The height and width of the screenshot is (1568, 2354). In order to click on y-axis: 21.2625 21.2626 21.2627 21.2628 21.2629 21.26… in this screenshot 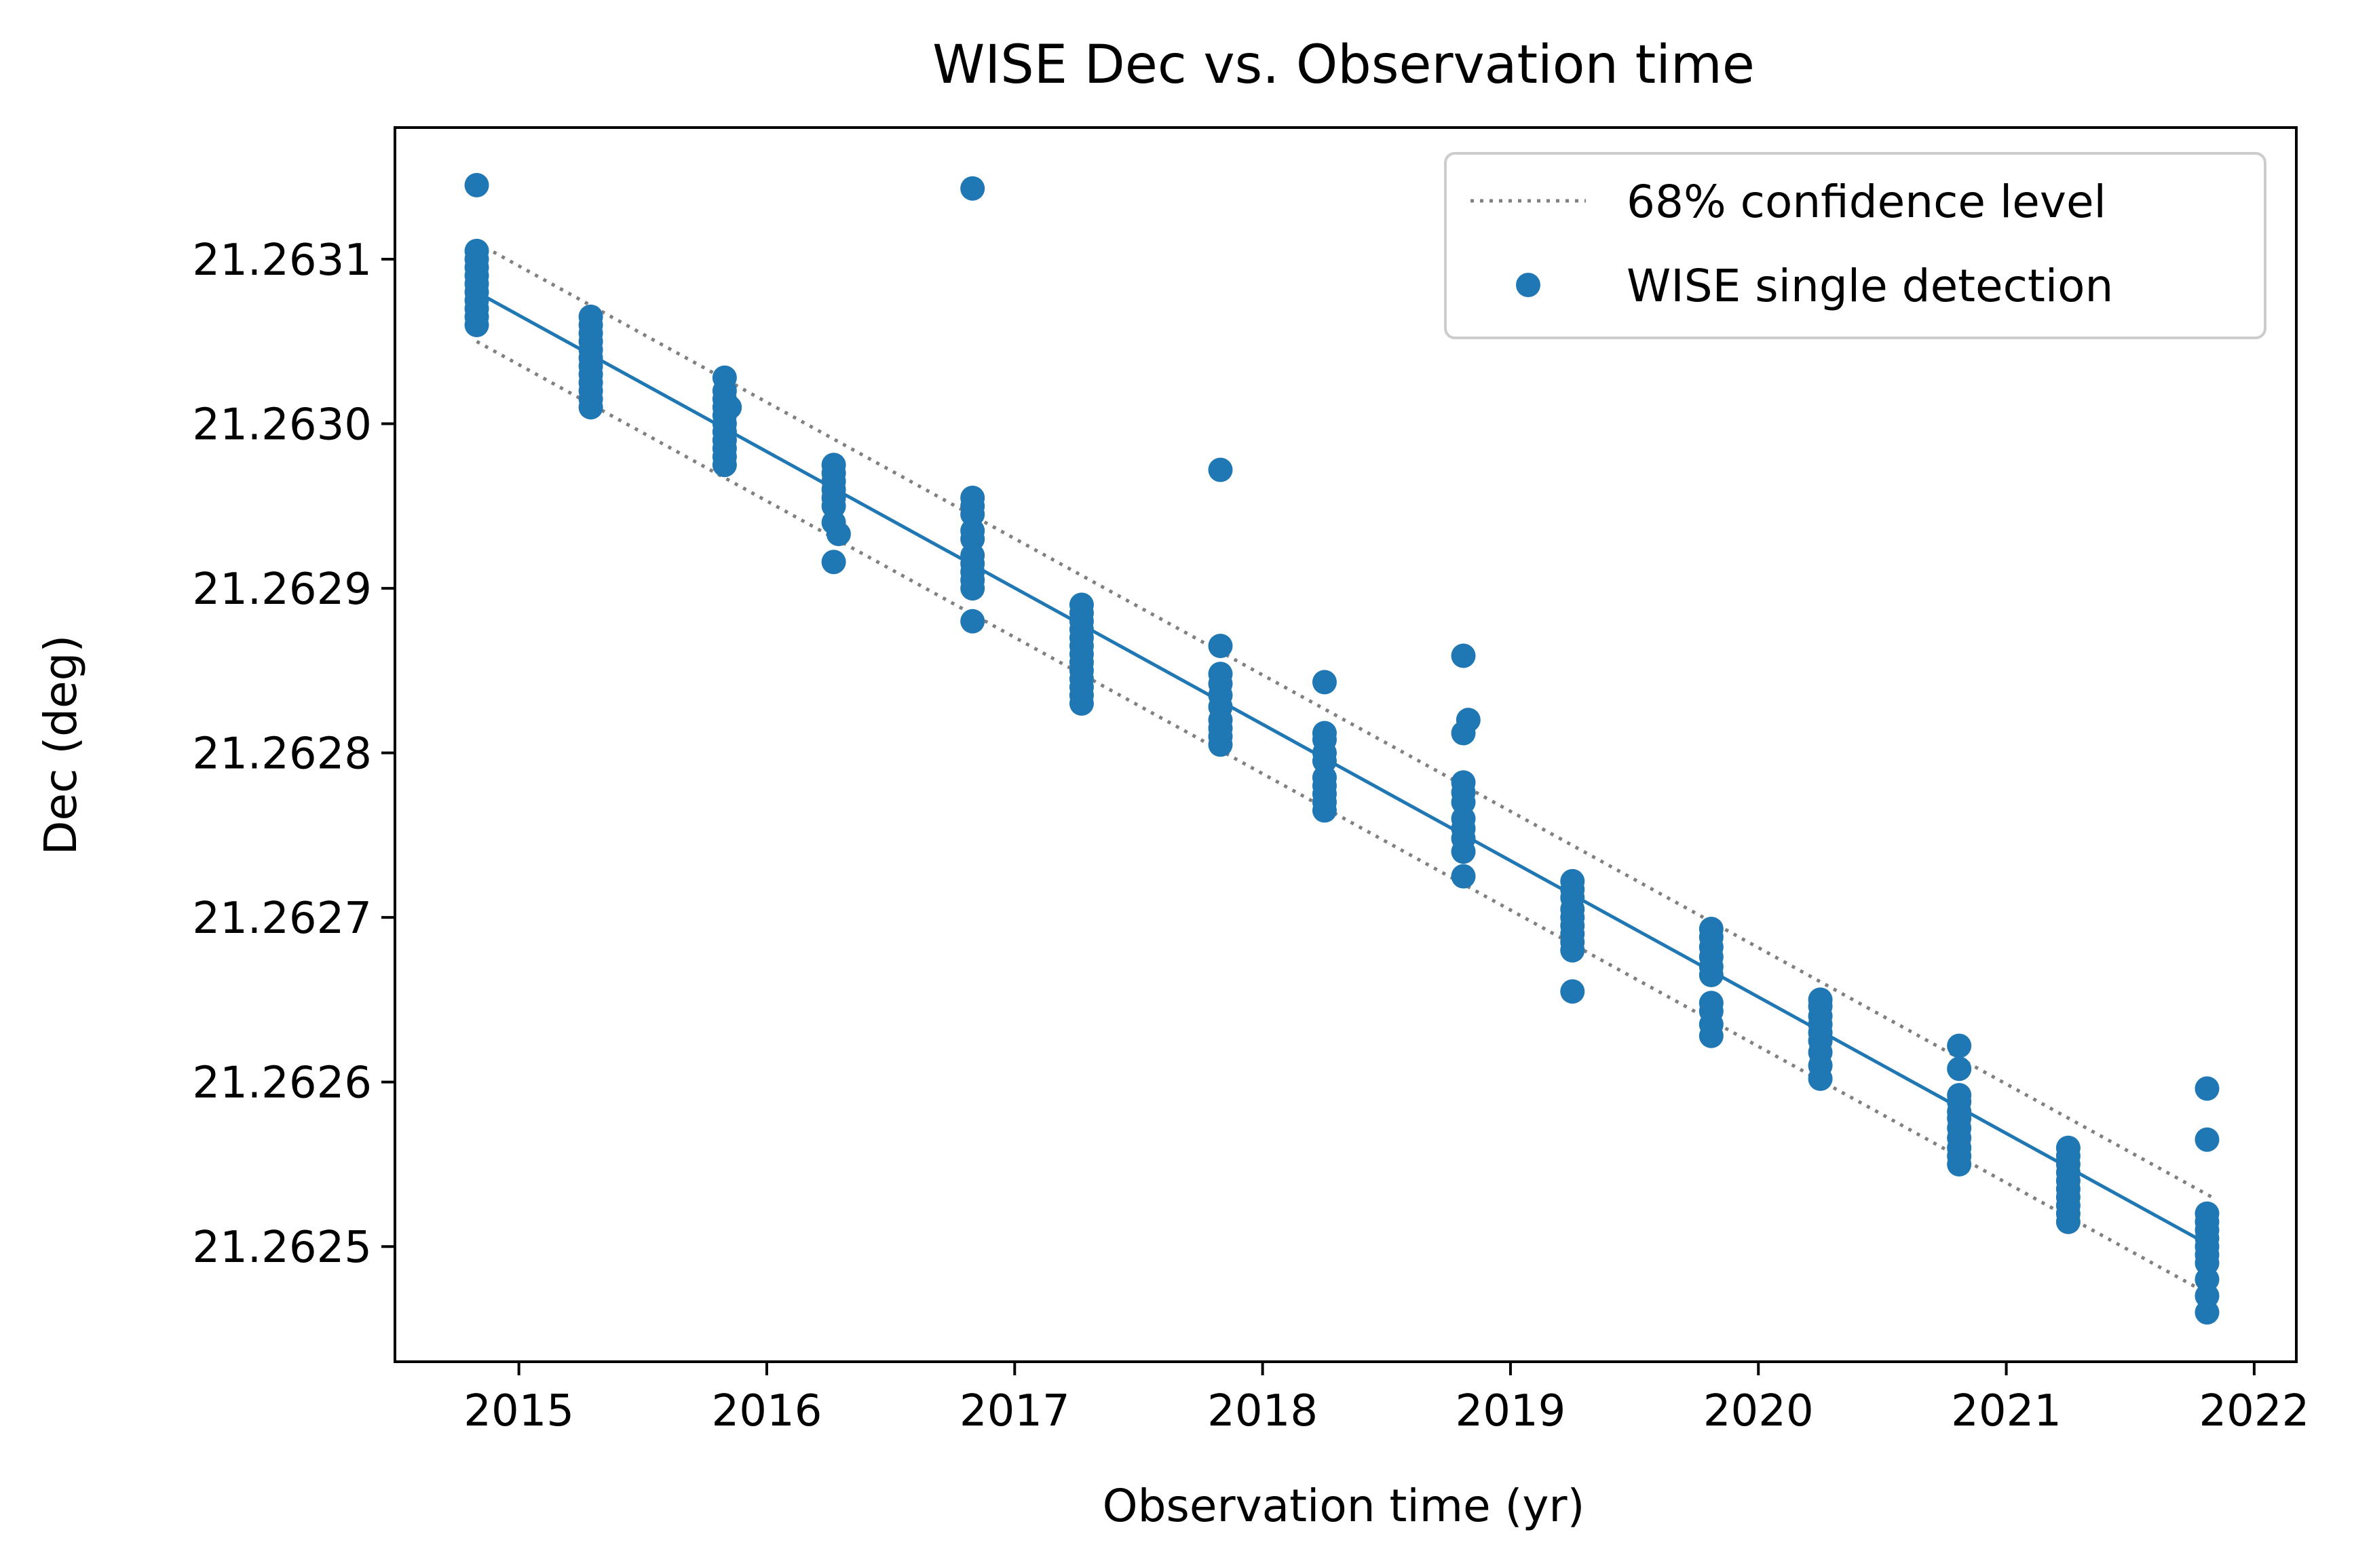, I will do `click(293, 754)`.